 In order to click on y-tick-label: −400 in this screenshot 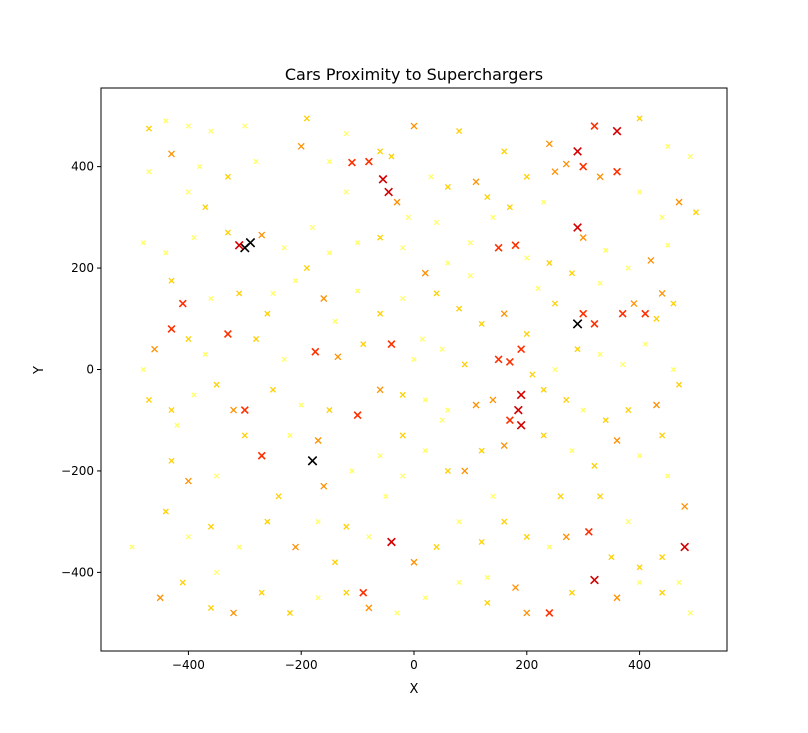, I will do `click(77, 572)`.